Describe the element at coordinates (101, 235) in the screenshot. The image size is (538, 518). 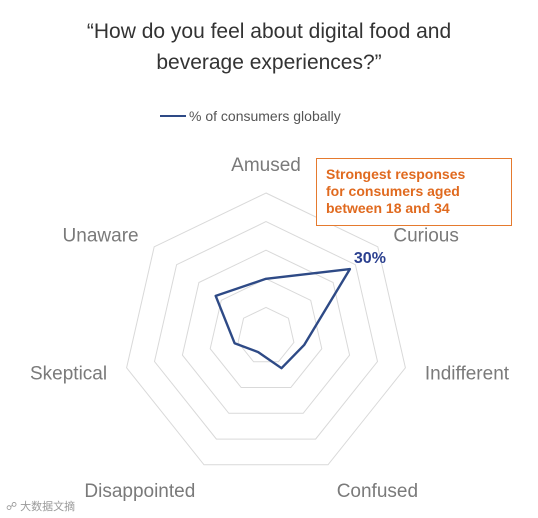
I see `category-label-unaware: Unaware` at that location.